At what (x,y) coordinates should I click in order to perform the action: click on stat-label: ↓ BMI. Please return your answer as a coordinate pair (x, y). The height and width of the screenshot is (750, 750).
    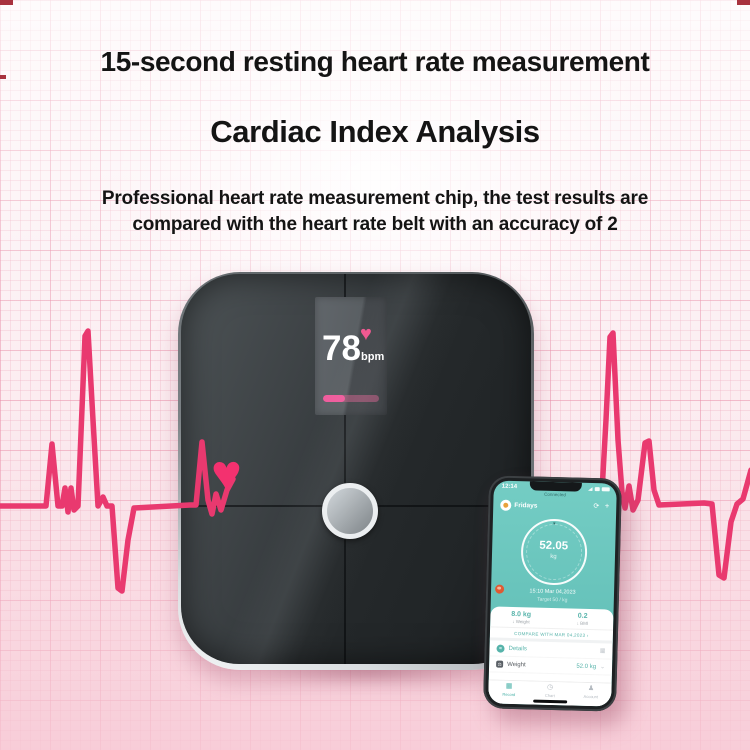
    Looking at the image, I should click on (582, 623).